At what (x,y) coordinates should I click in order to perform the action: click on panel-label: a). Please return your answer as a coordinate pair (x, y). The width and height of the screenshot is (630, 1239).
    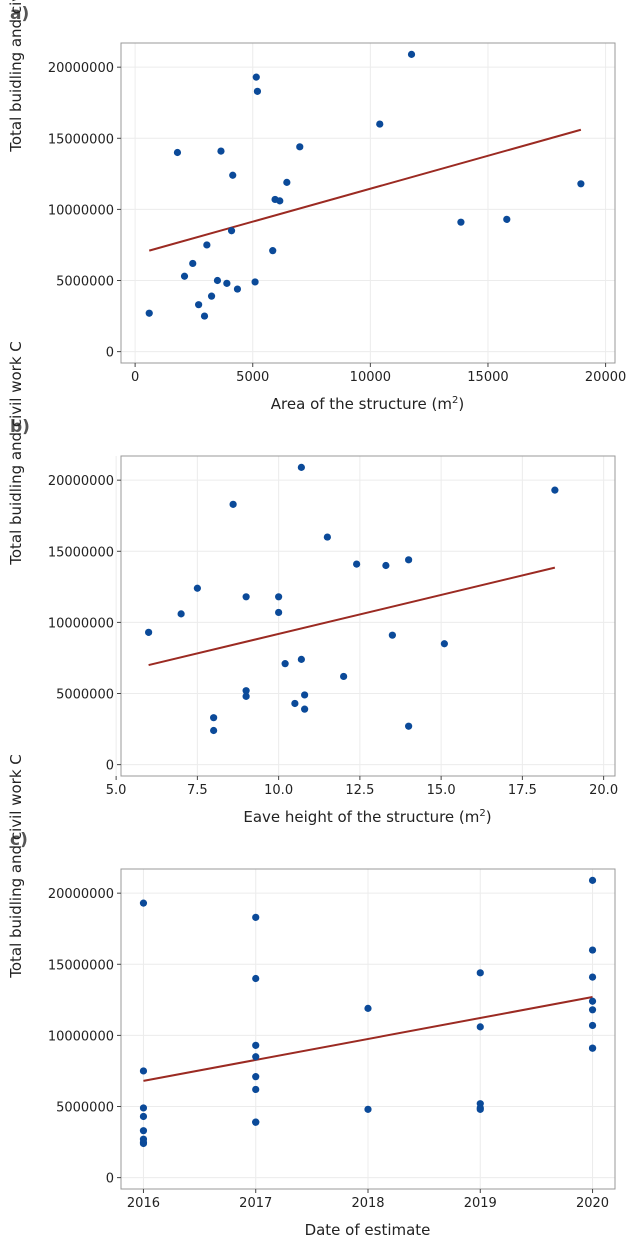
    Looking at the image, I should click on (20, 14).